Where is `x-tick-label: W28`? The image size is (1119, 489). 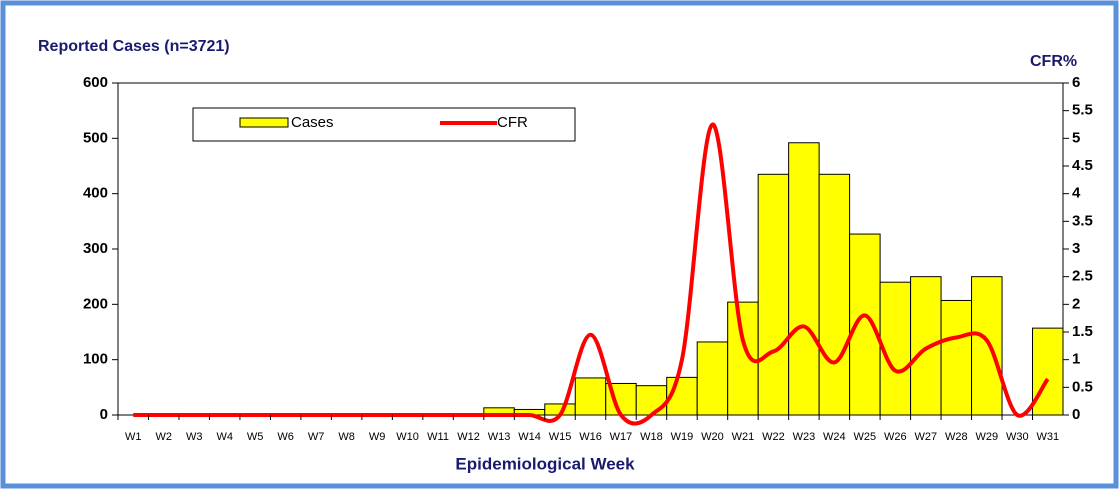
x-tick-label: W28 is located at coordinates (956, 437).